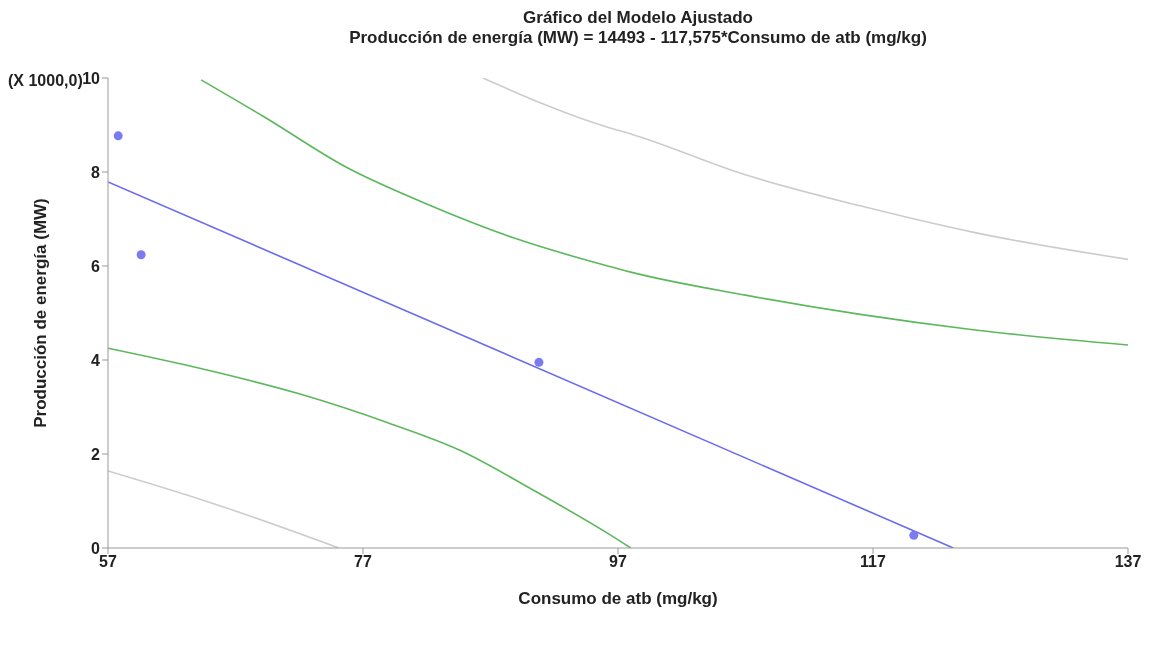 This screenshot has height=651, width=1159. What do you see at coordinates (45, 81) in the screenshot?
I see `text: (X 1000,0)` at bounding box center [45, 81].